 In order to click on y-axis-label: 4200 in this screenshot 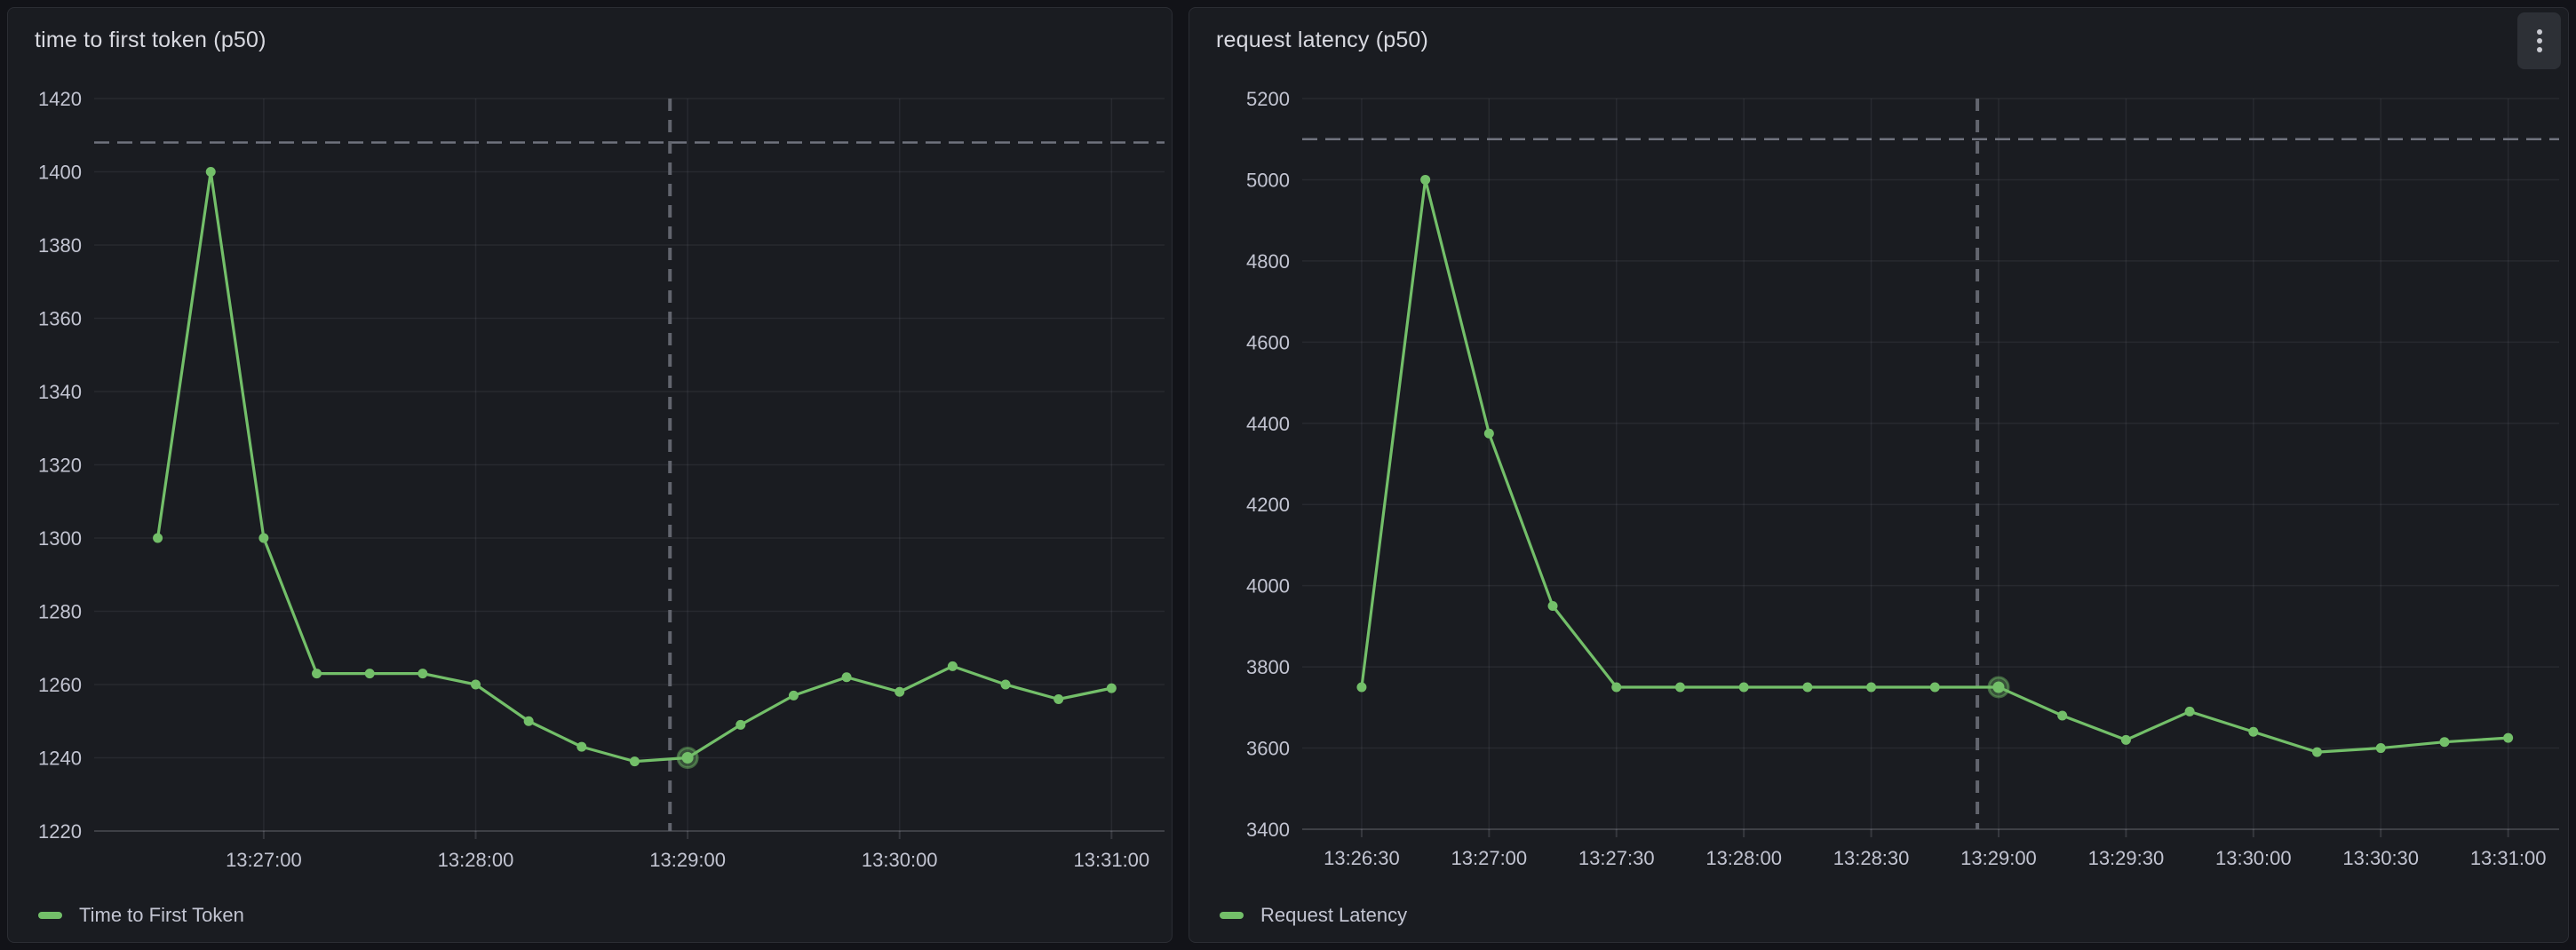, I will do `click(1268, 505)`.